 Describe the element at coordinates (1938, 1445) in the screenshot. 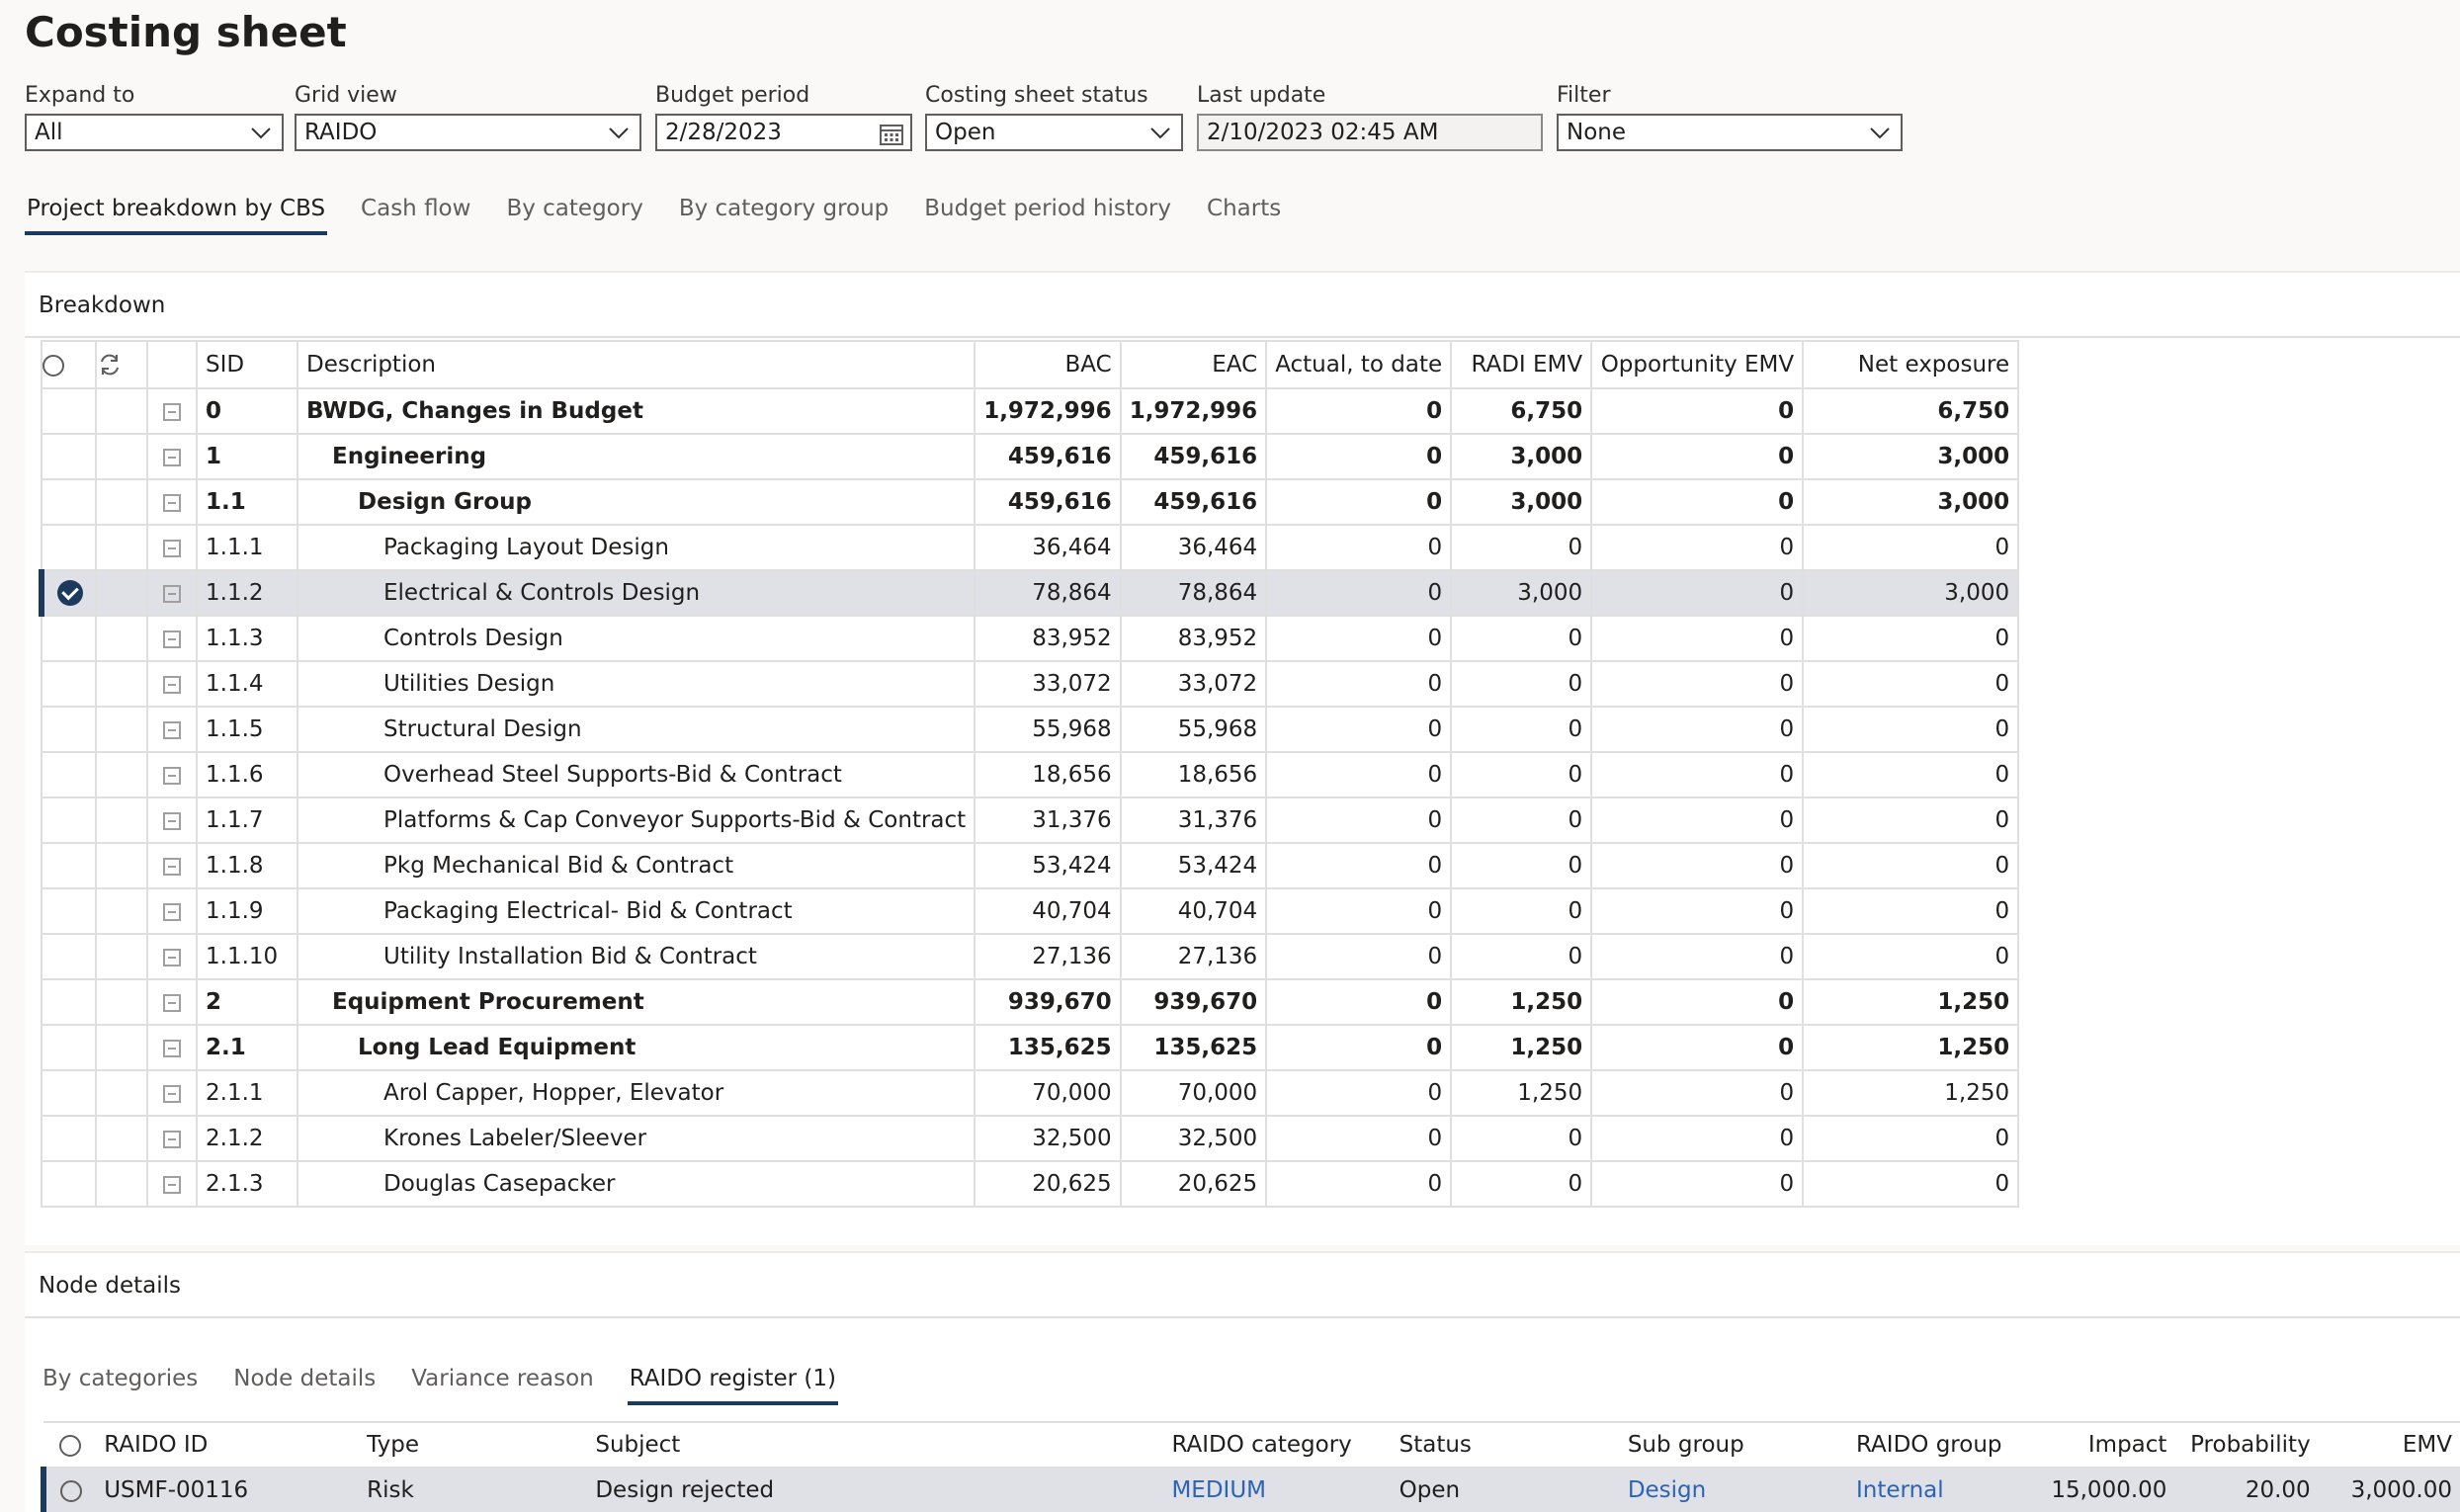

I see `col-raido-group: RAIDO group` at that location.